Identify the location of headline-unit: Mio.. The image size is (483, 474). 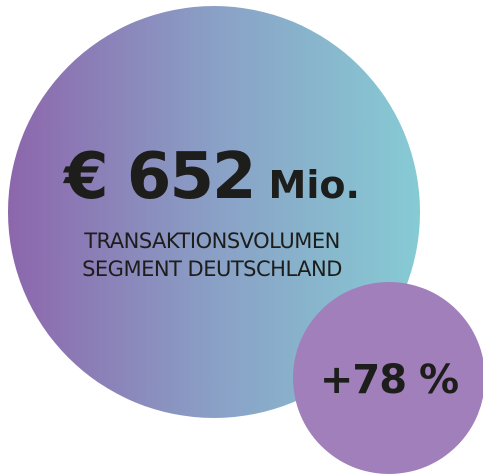
(314, 185).